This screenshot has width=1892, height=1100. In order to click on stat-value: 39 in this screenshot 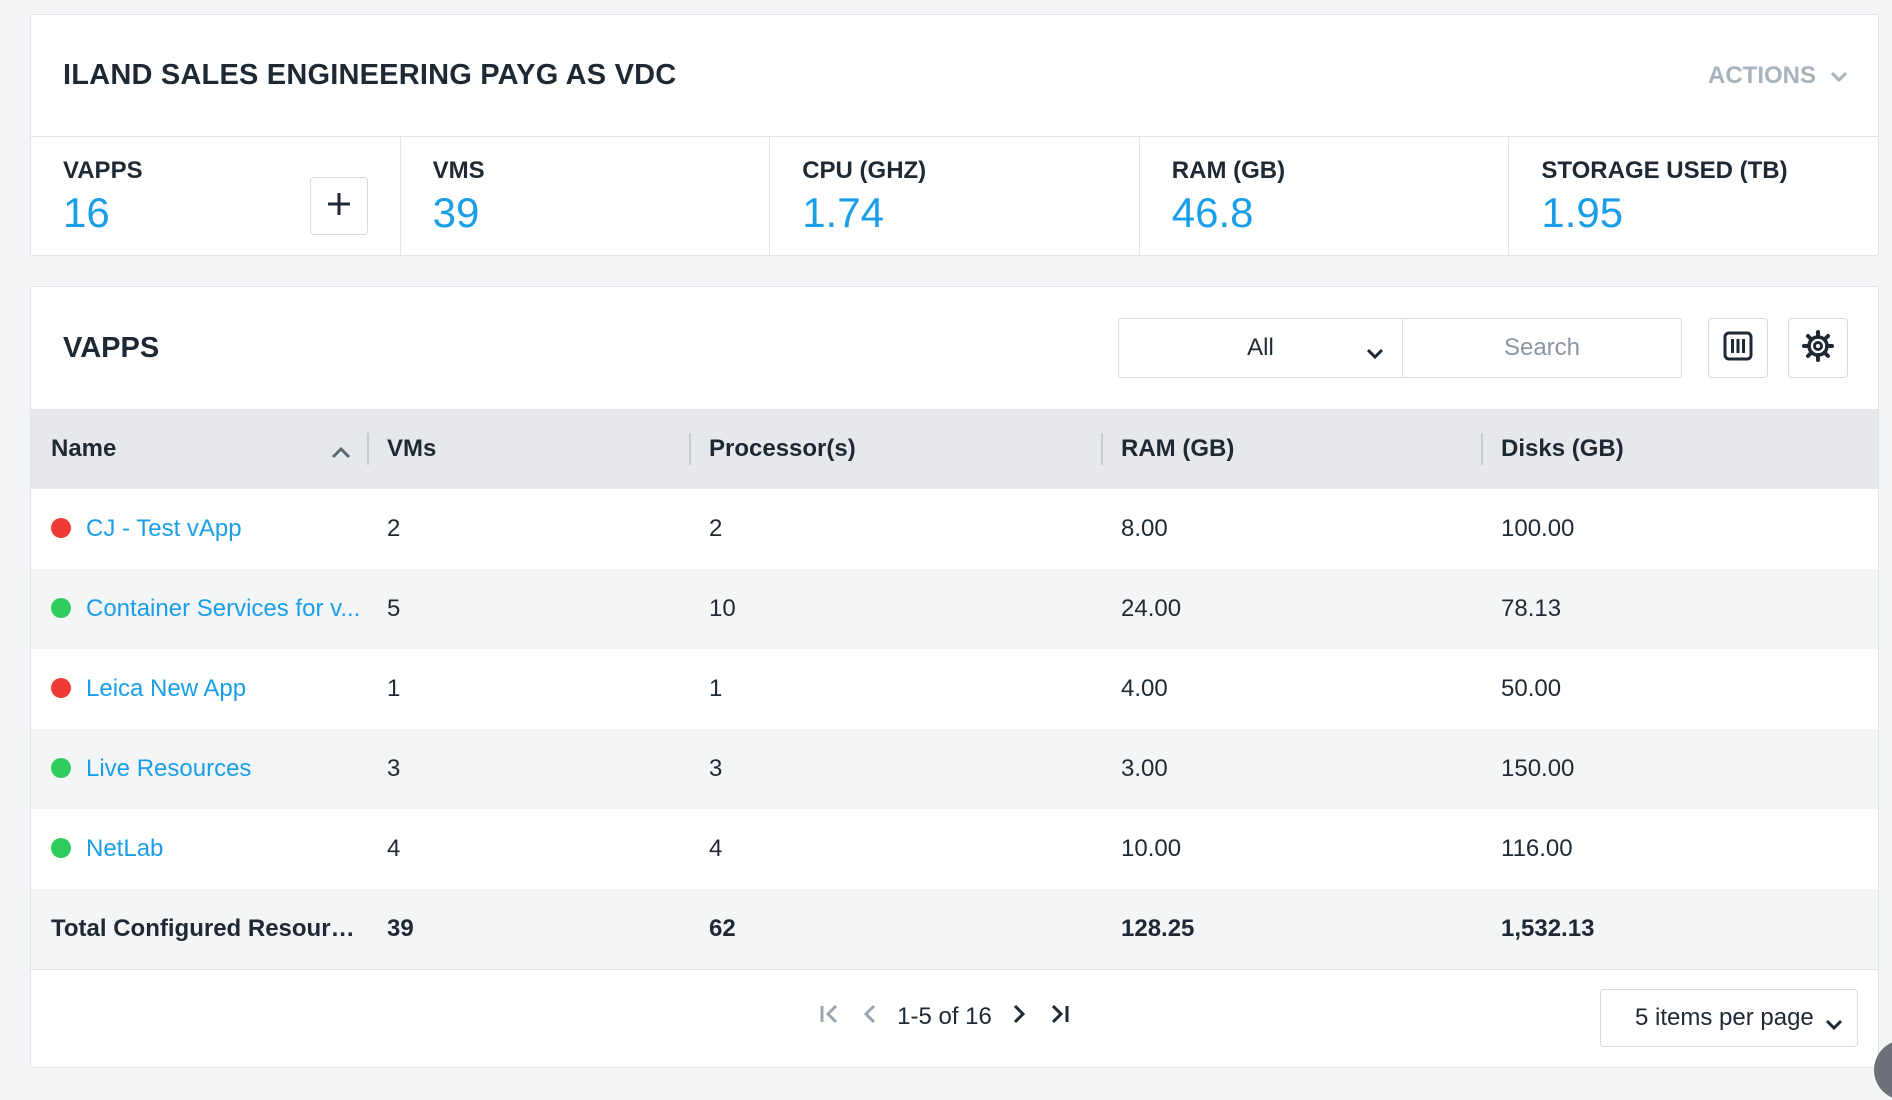, I will do `click(456, 212)`.